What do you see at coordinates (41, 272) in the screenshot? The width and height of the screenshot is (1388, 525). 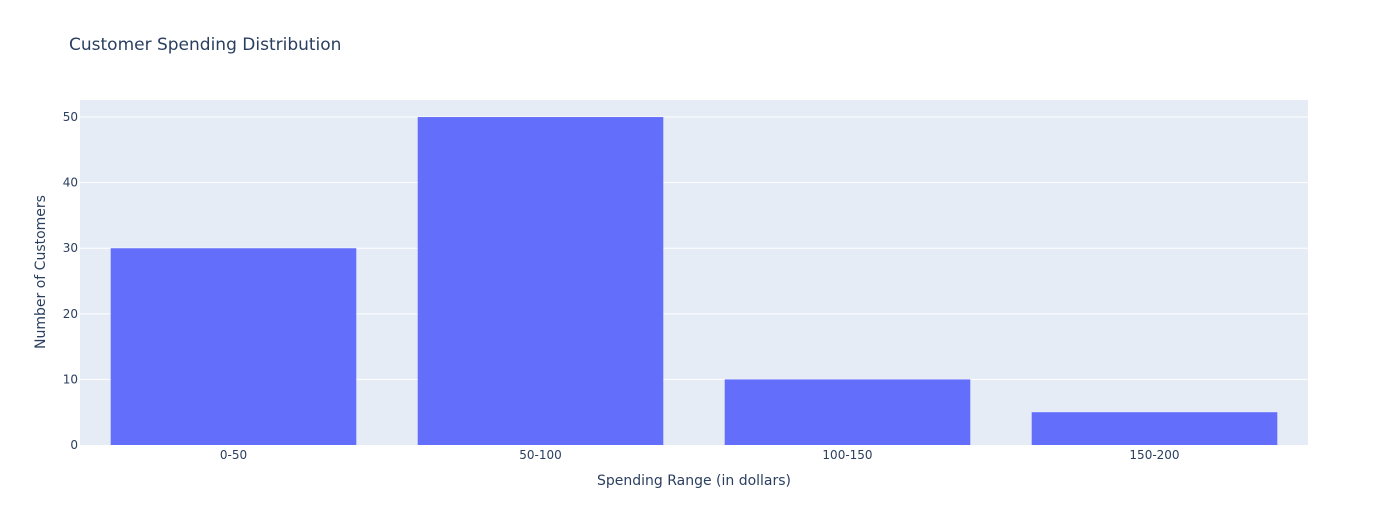 I see `y-axis-title: Number of Customers` at bounding box center [41, 272].